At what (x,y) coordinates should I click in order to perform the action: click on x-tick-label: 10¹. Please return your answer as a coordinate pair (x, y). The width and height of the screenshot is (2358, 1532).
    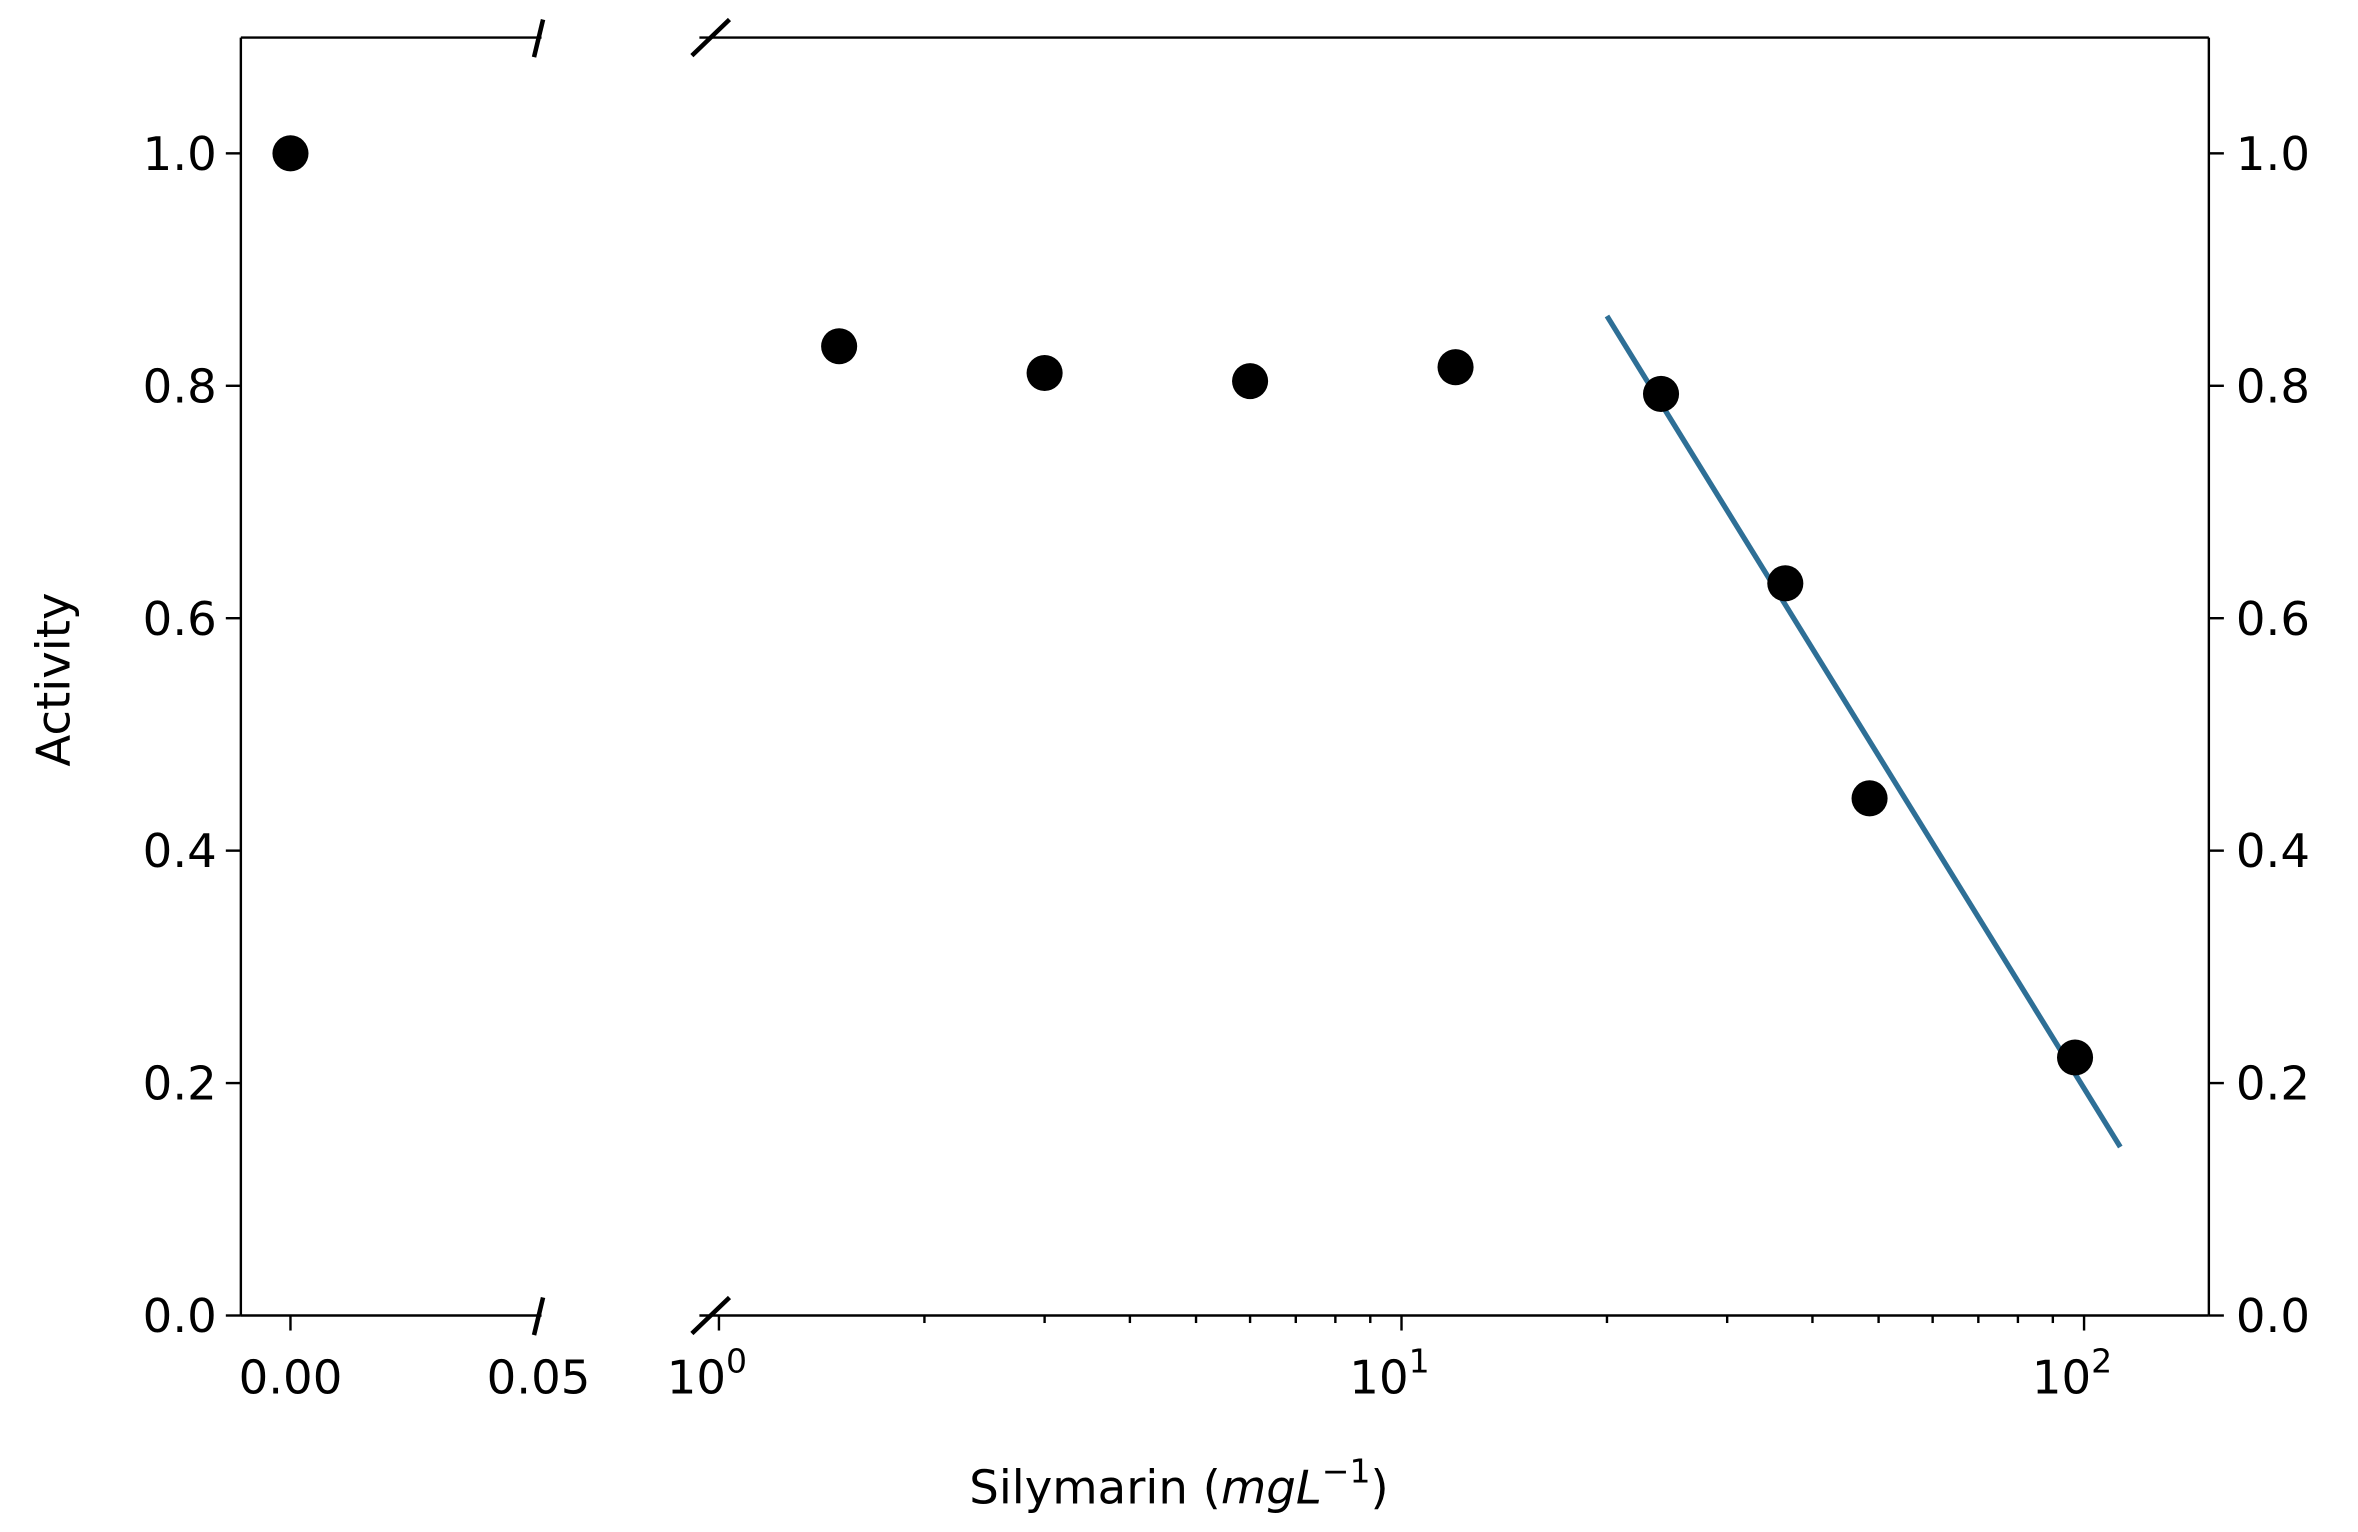
    Looking at the image, I should click on (1389, 1373).